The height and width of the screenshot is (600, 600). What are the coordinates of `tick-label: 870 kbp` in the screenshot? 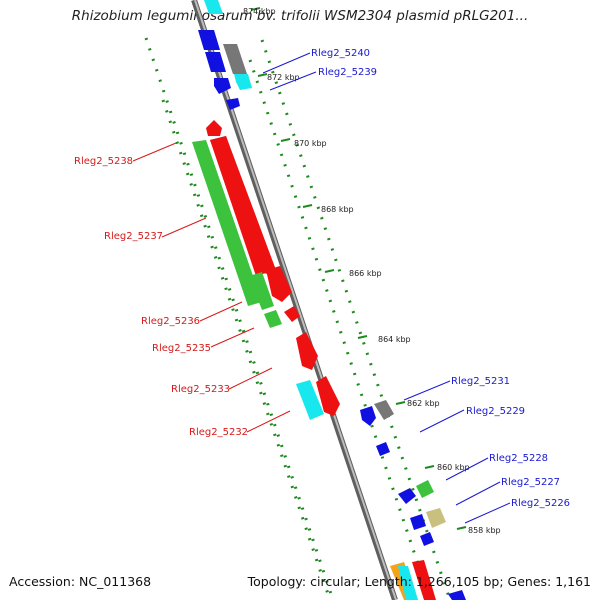 It's located at (310, 143).